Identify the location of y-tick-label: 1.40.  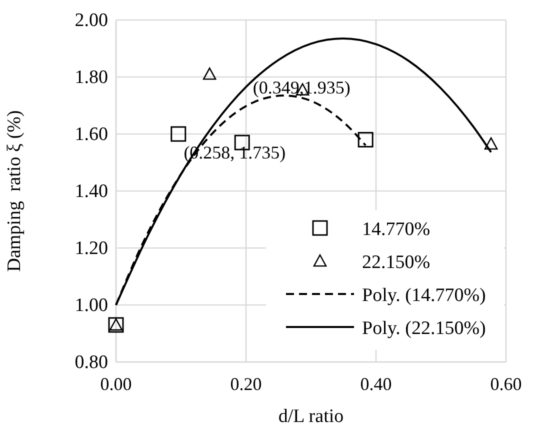
(91, 191).